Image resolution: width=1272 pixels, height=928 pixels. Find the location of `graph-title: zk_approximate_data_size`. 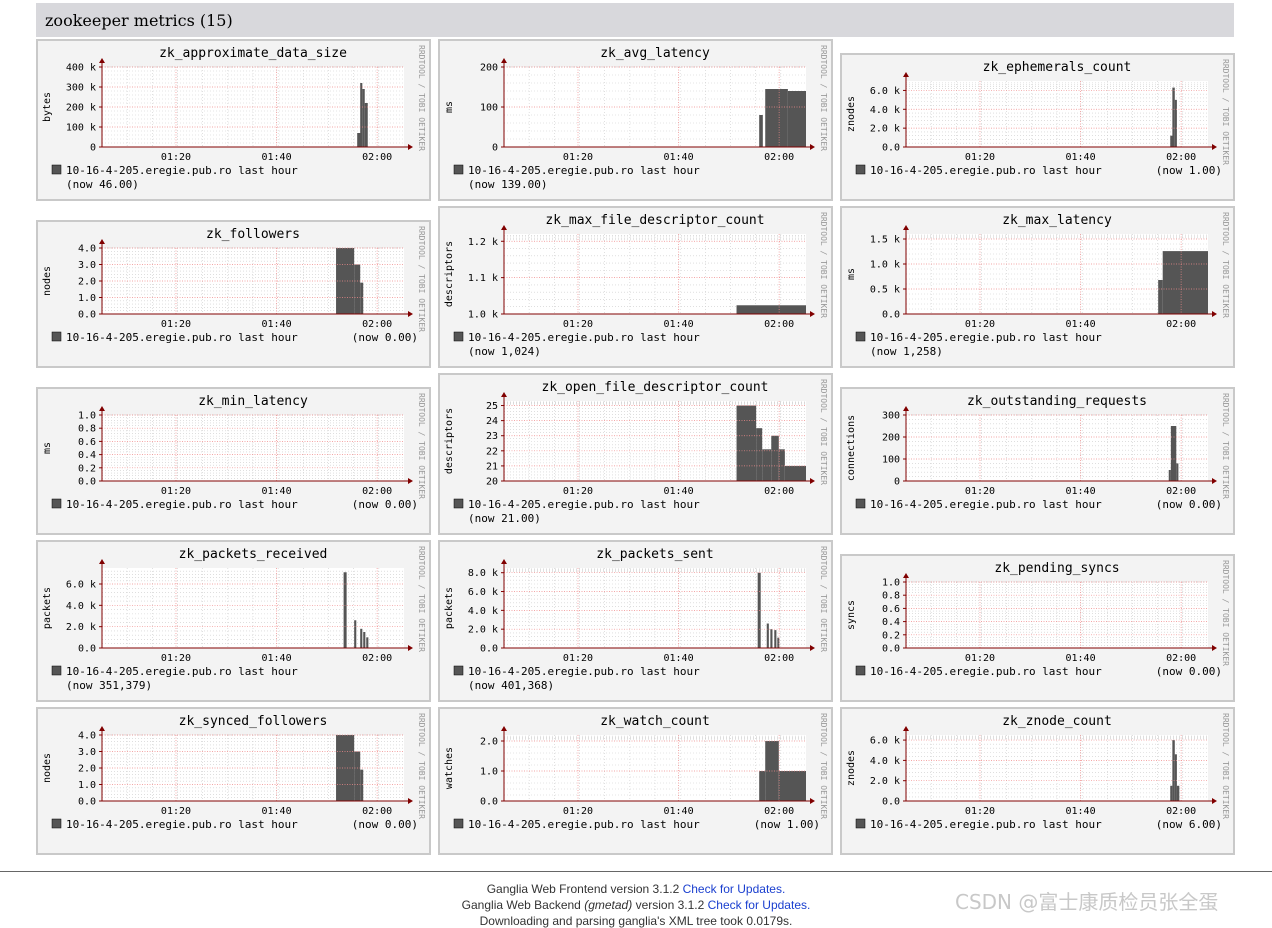

graph-title: zk_approximate_data_size is located at coordinates (253, 53).